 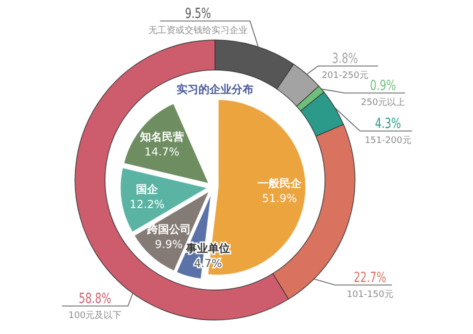 What do you see at coordinates (386, 86) in the screenshot?
I see `data-label: 0.9%` at bounding box center [386, 86].